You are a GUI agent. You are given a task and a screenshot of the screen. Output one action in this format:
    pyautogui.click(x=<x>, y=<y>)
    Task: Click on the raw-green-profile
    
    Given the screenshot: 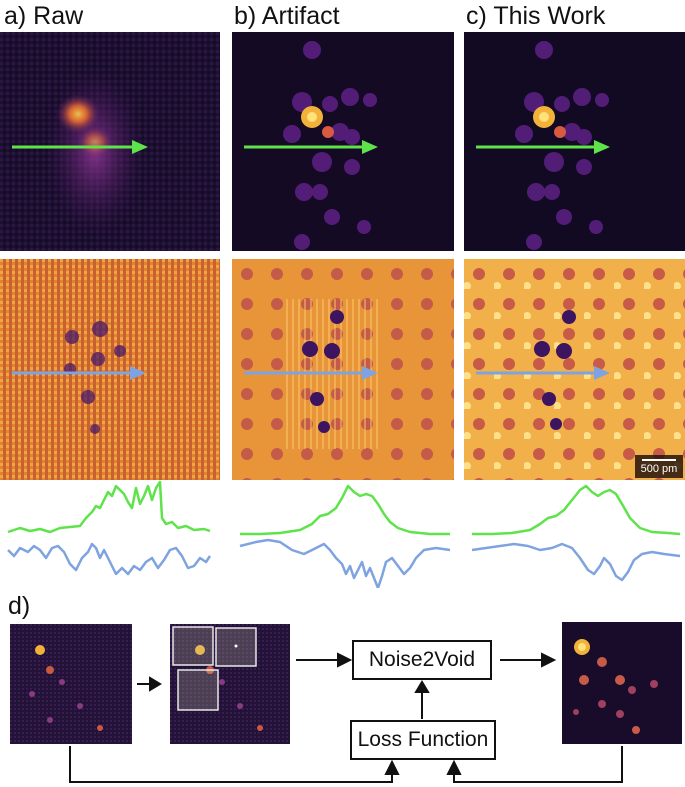 What is the action you would take?
    pyautogui.click(x=109, y=507)
    